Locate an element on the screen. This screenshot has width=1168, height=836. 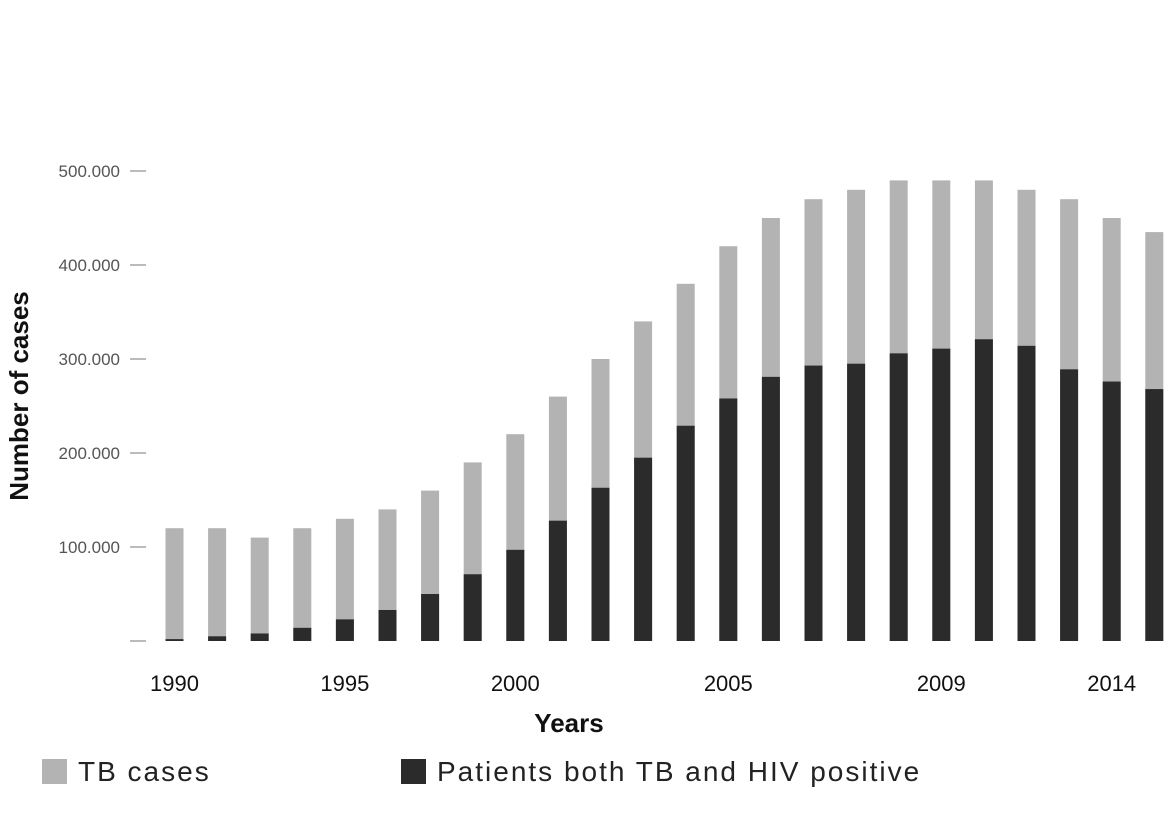
x-tick-label: 2014 is located at coordinates (1111, 683).